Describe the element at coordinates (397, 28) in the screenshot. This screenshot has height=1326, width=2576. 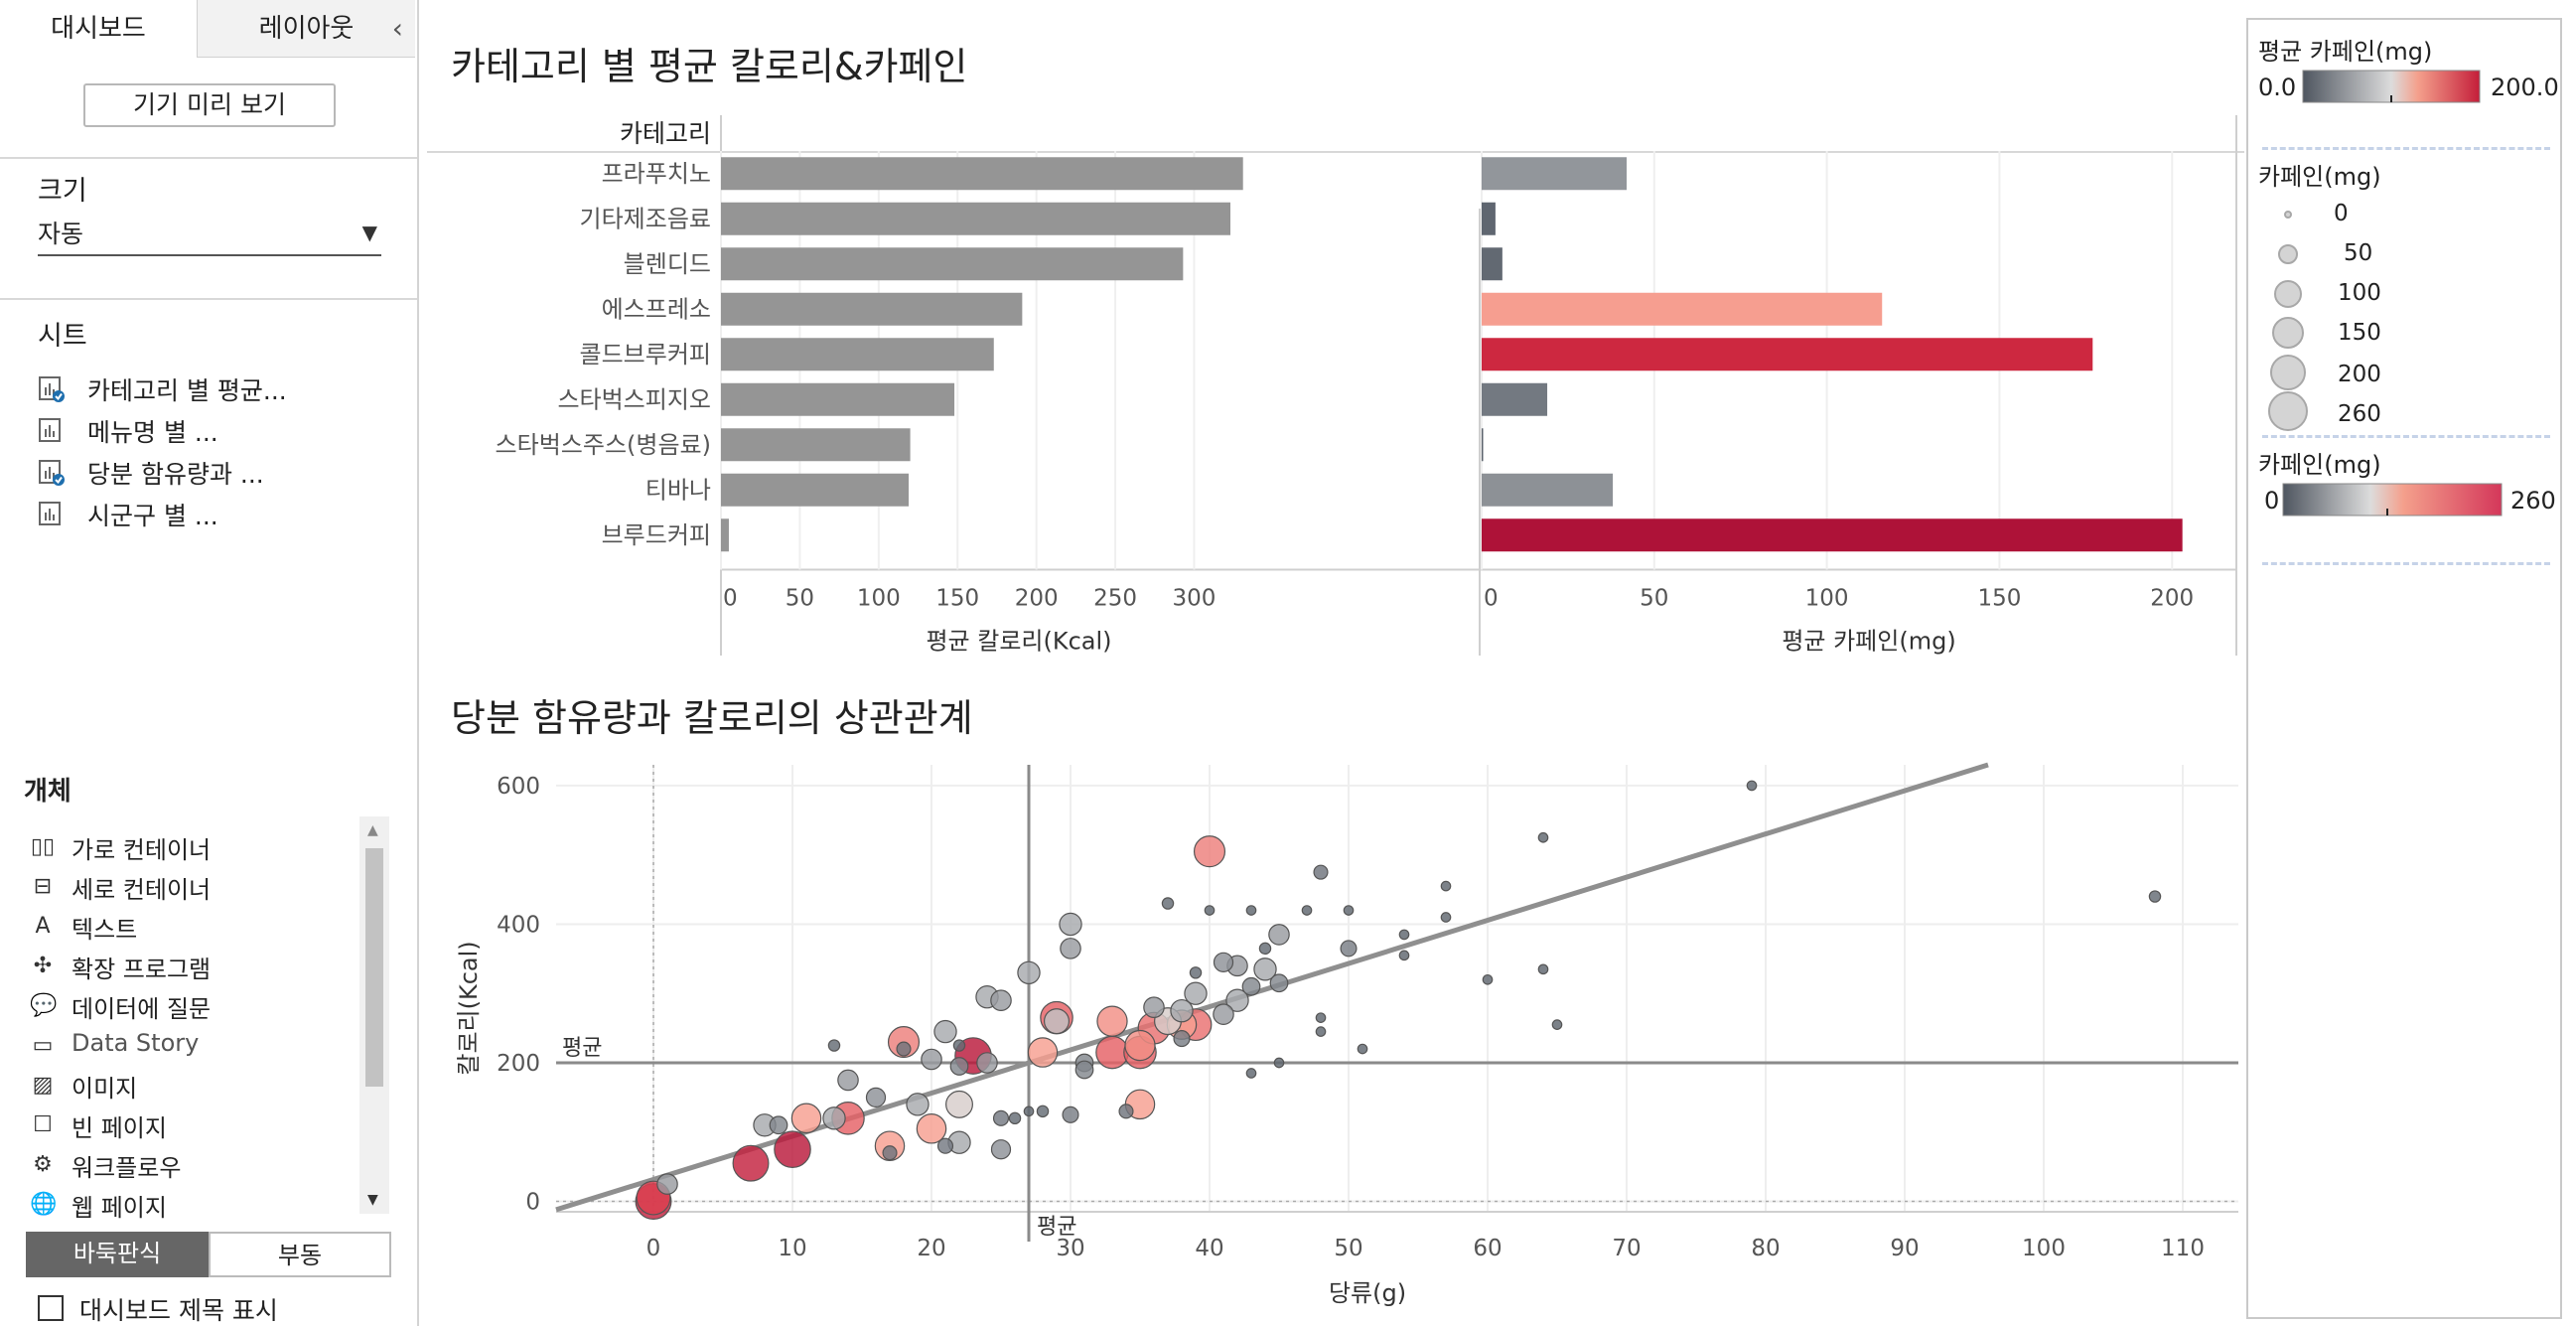
I see `collapse-panel-icon: ‹` at that location.